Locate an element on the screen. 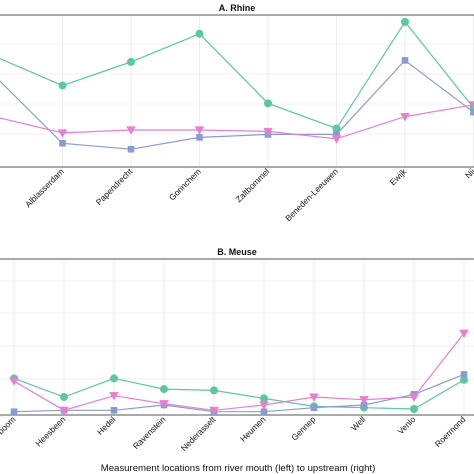  rhine-triangle-down-point-gorinchem is located at coordinates (199, 130).